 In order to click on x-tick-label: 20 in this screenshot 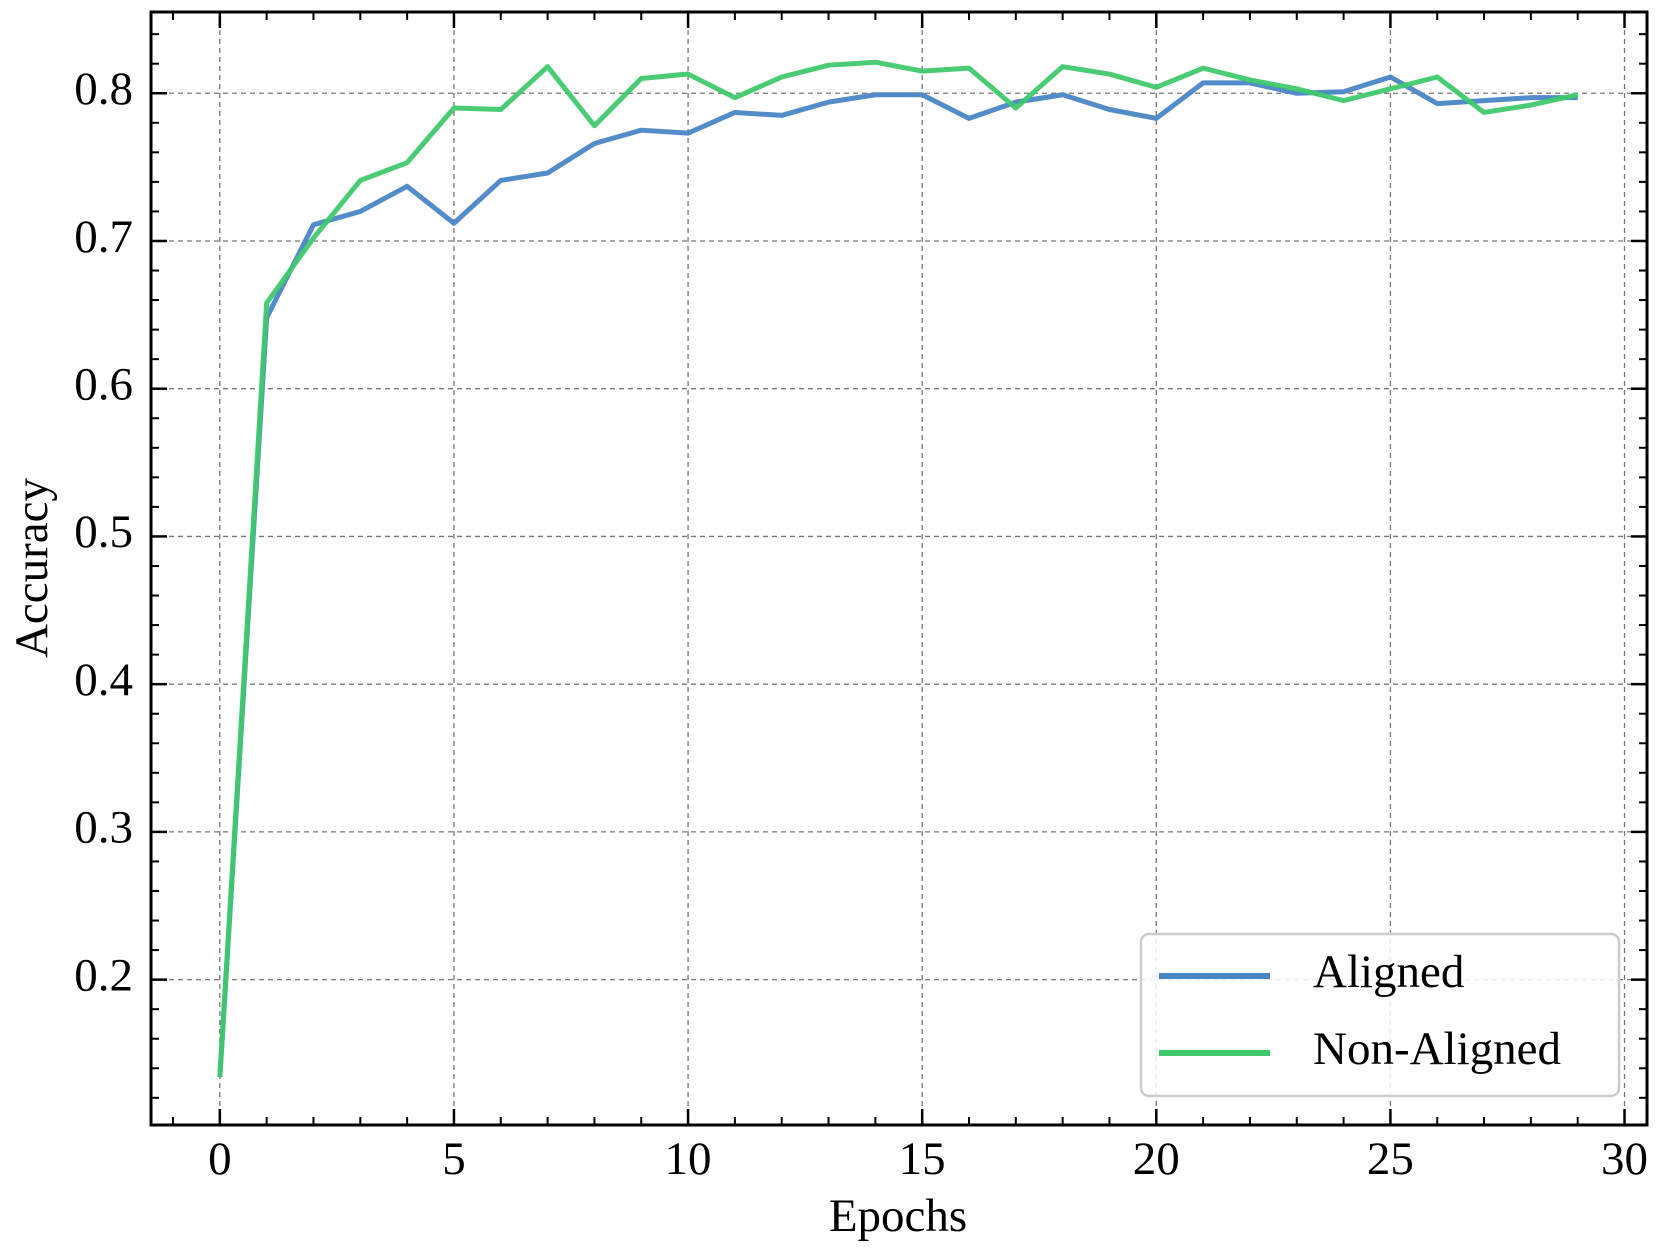, I will do `click(1156, 1159)`.